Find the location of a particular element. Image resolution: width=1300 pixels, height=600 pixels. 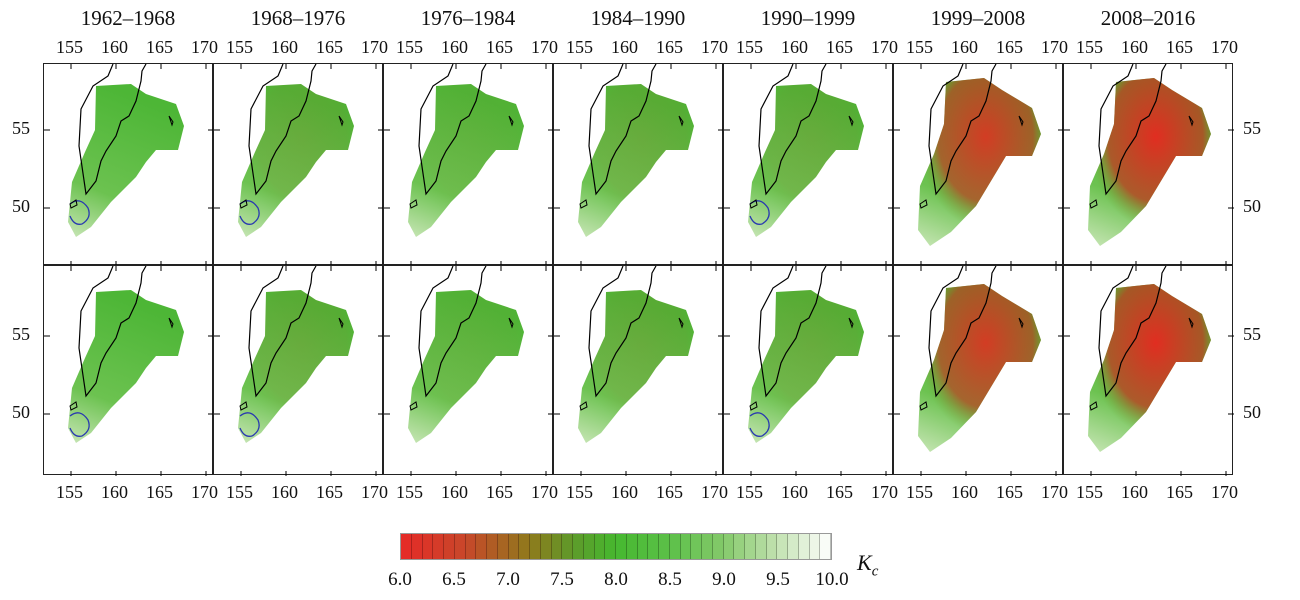

kc-field is located at coordinates (126, 366).